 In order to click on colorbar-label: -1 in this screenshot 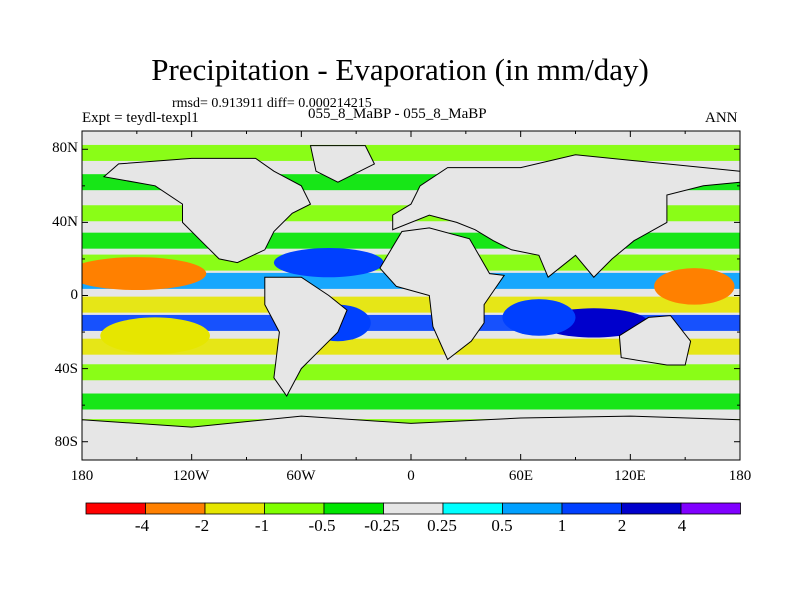, I will do `click(262, 525)`.